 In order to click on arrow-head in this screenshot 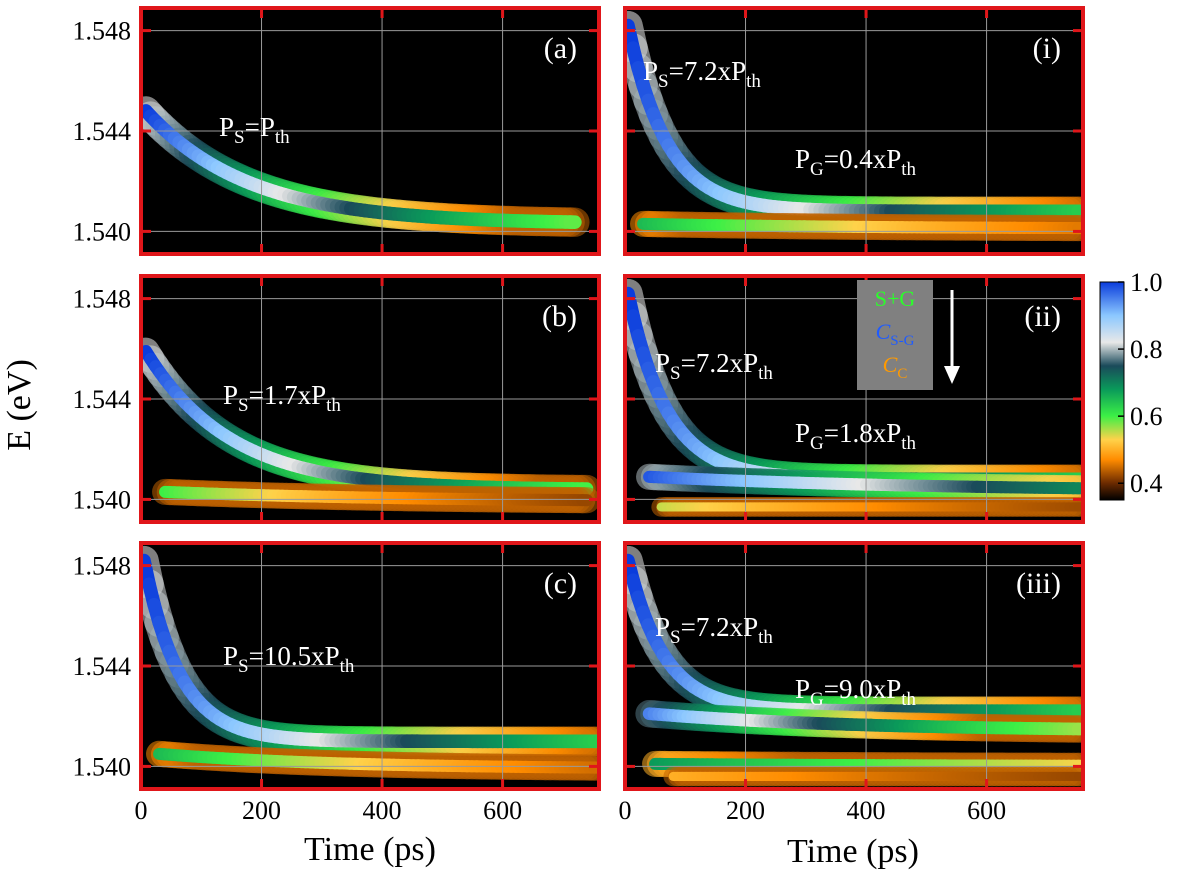, I will do `click(952, 375)`.